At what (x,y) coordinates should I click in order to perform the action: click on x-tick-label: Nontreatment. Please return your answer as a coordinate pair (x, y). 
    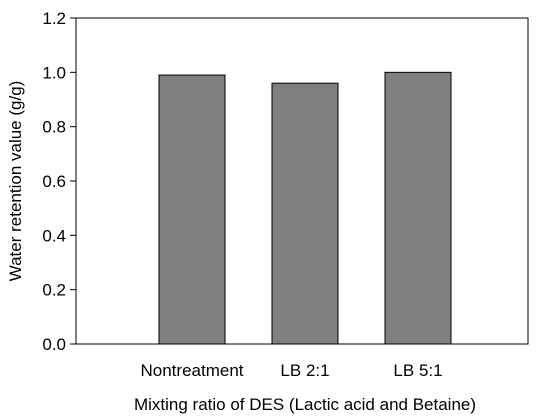
    Looking at the image, I should click on (192, 370).